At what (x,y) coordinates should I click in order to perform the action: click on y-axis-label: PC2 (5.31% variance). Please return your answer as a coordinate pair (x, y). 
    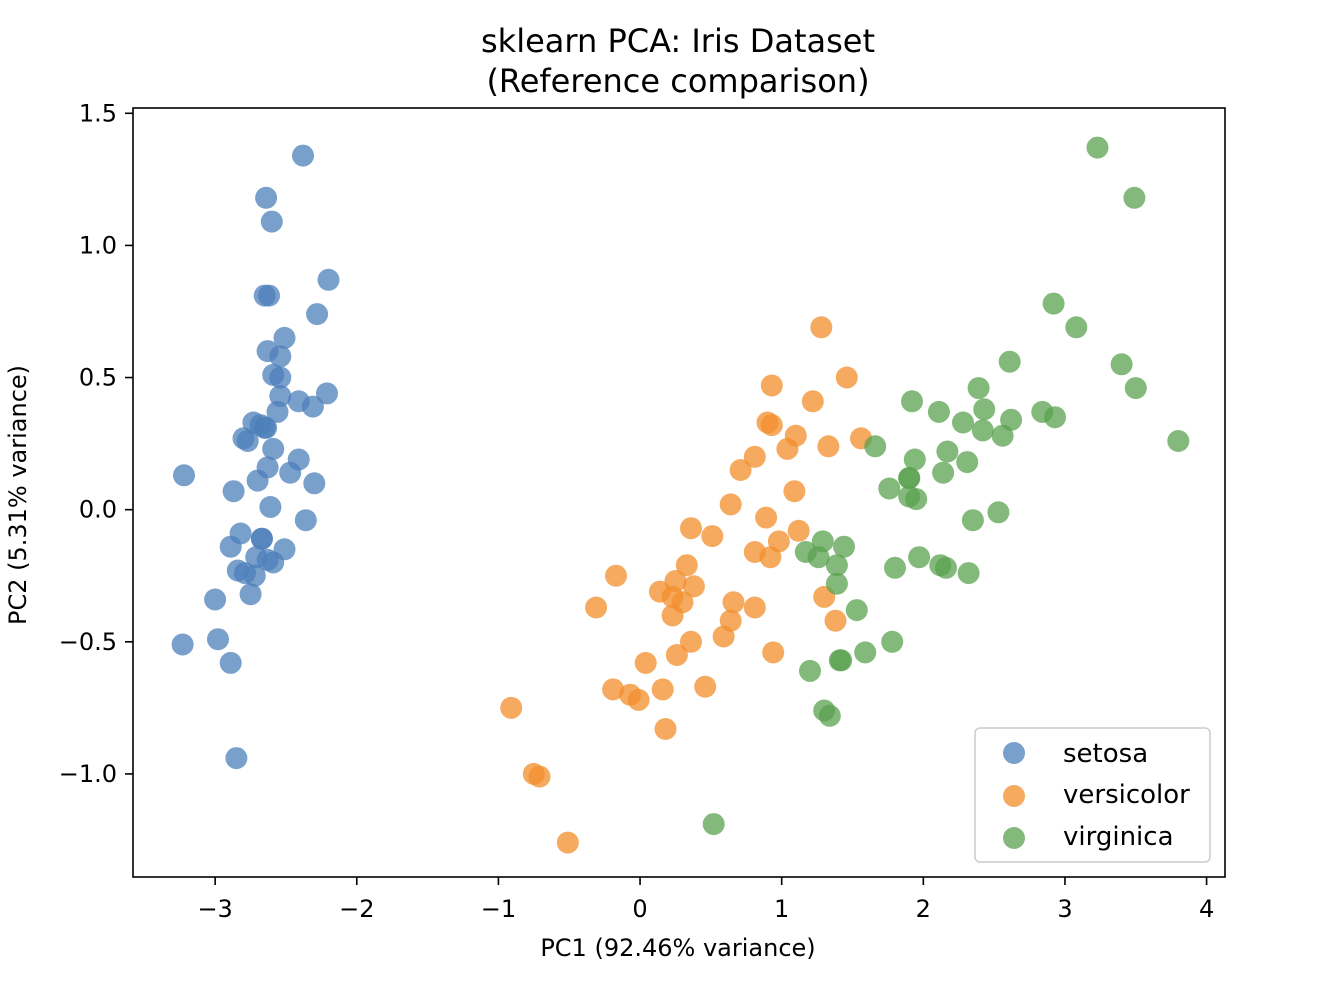
    Looking at the image, I should click on (18, 495).